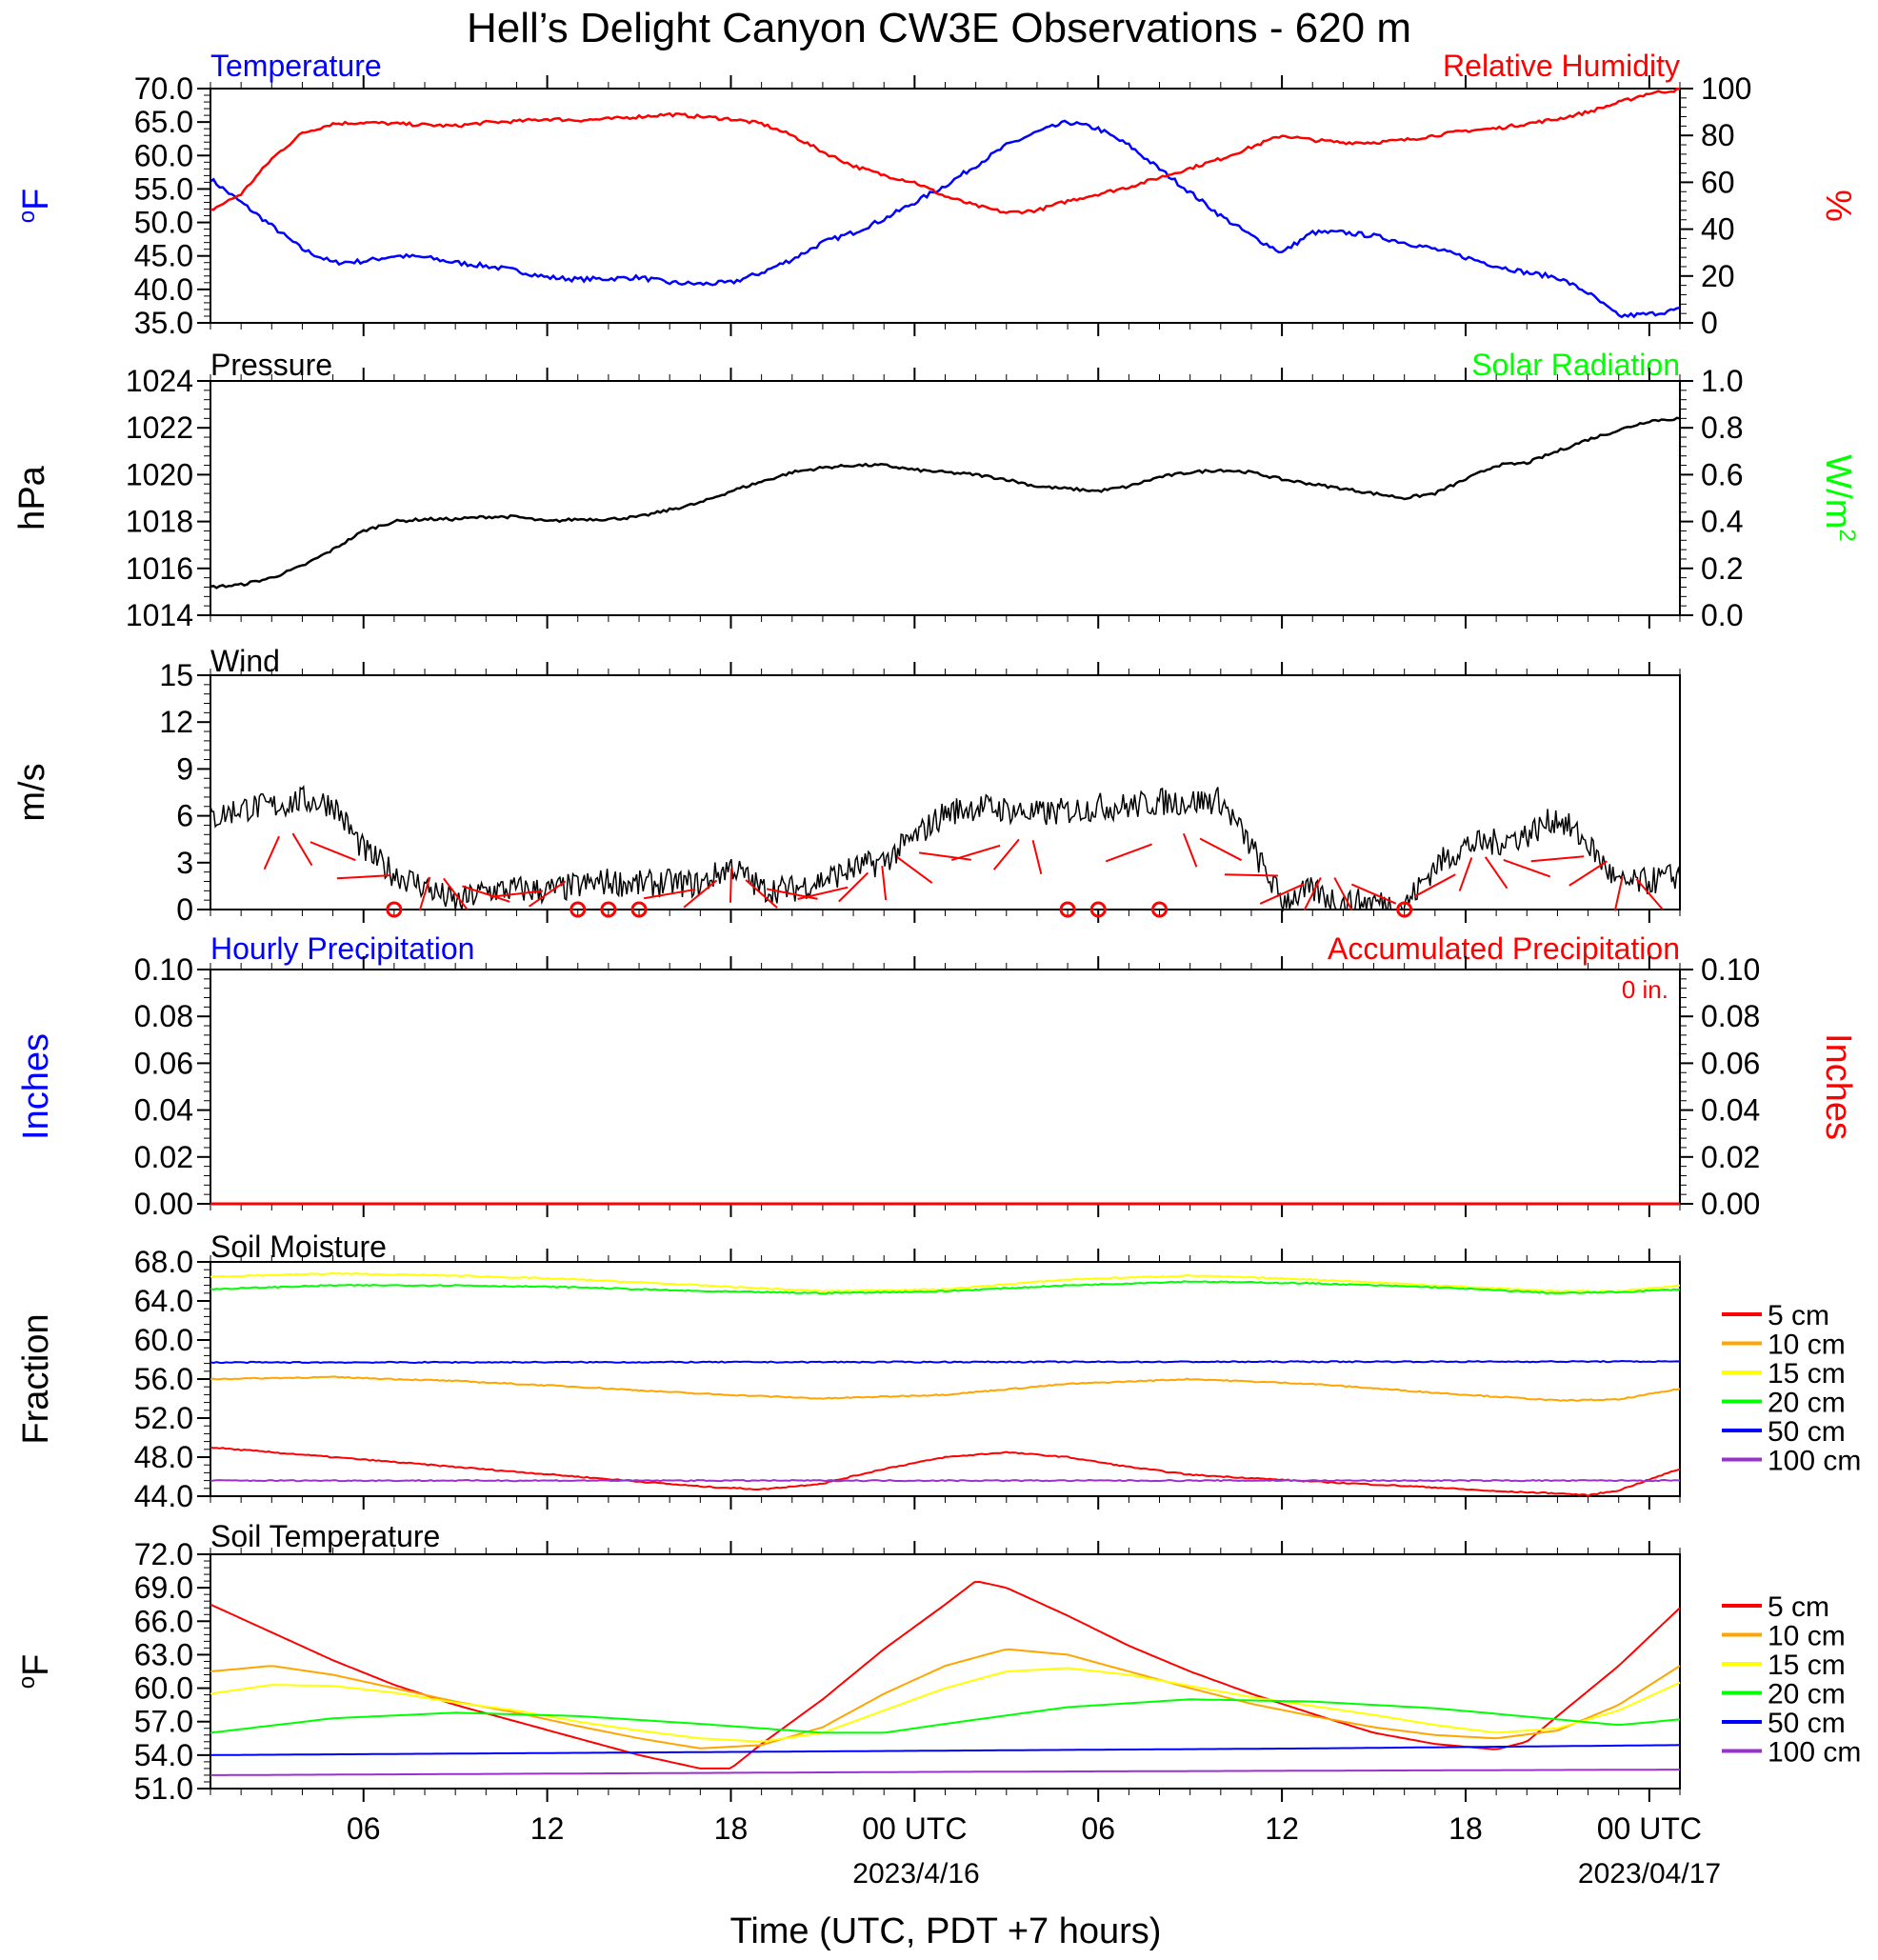 The width and height of the screenshot is (1878, 1960). What do you see at coordinates (1561, 66) in the screenshot?
I see `humidity-title: Relative Humidity` at bounding box center [1561, 66].